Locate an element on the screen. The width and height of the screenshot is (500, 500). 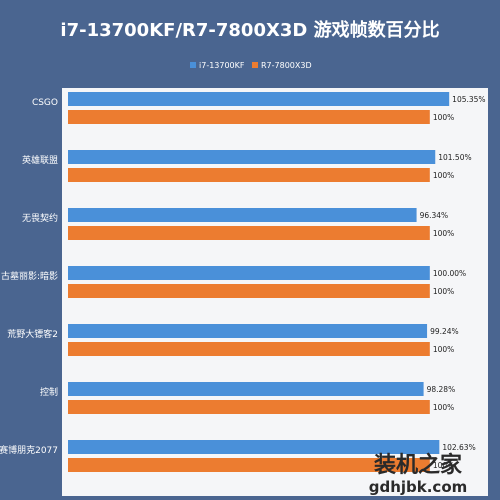
chart-title: i7-13700KF/R7-7800X3D 游戏帧数百分比 is located at coordinates (249, 30).